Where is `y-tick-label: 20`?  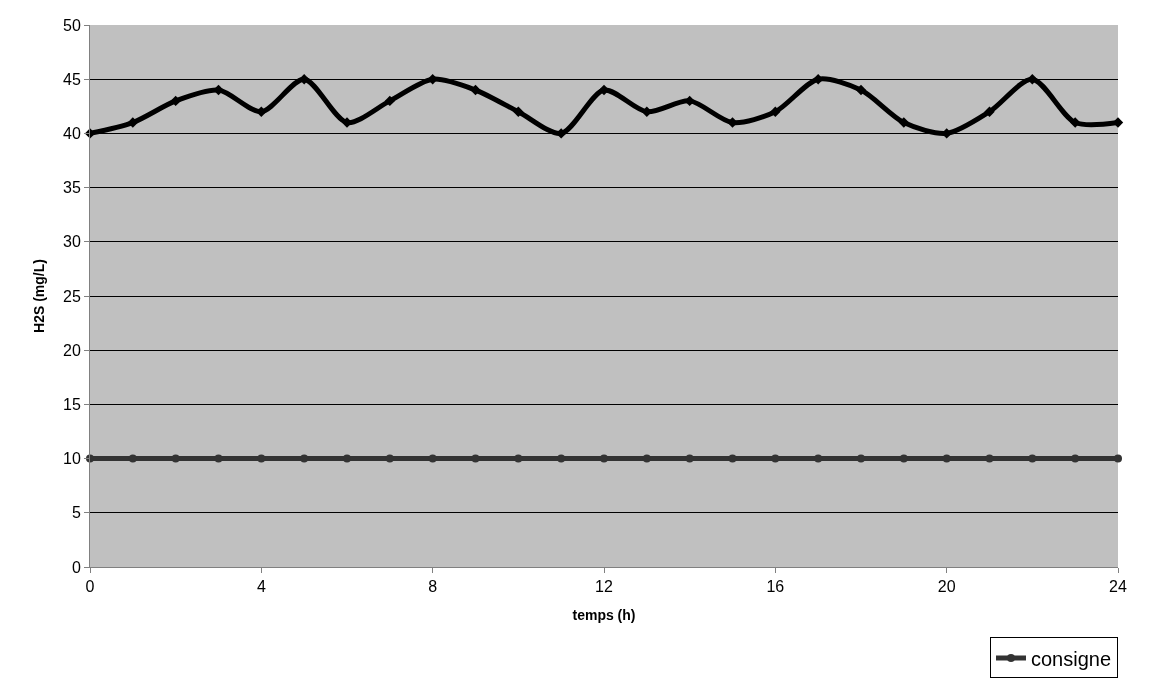 y-tick-label: 20 is located at coordinates (72, 350).